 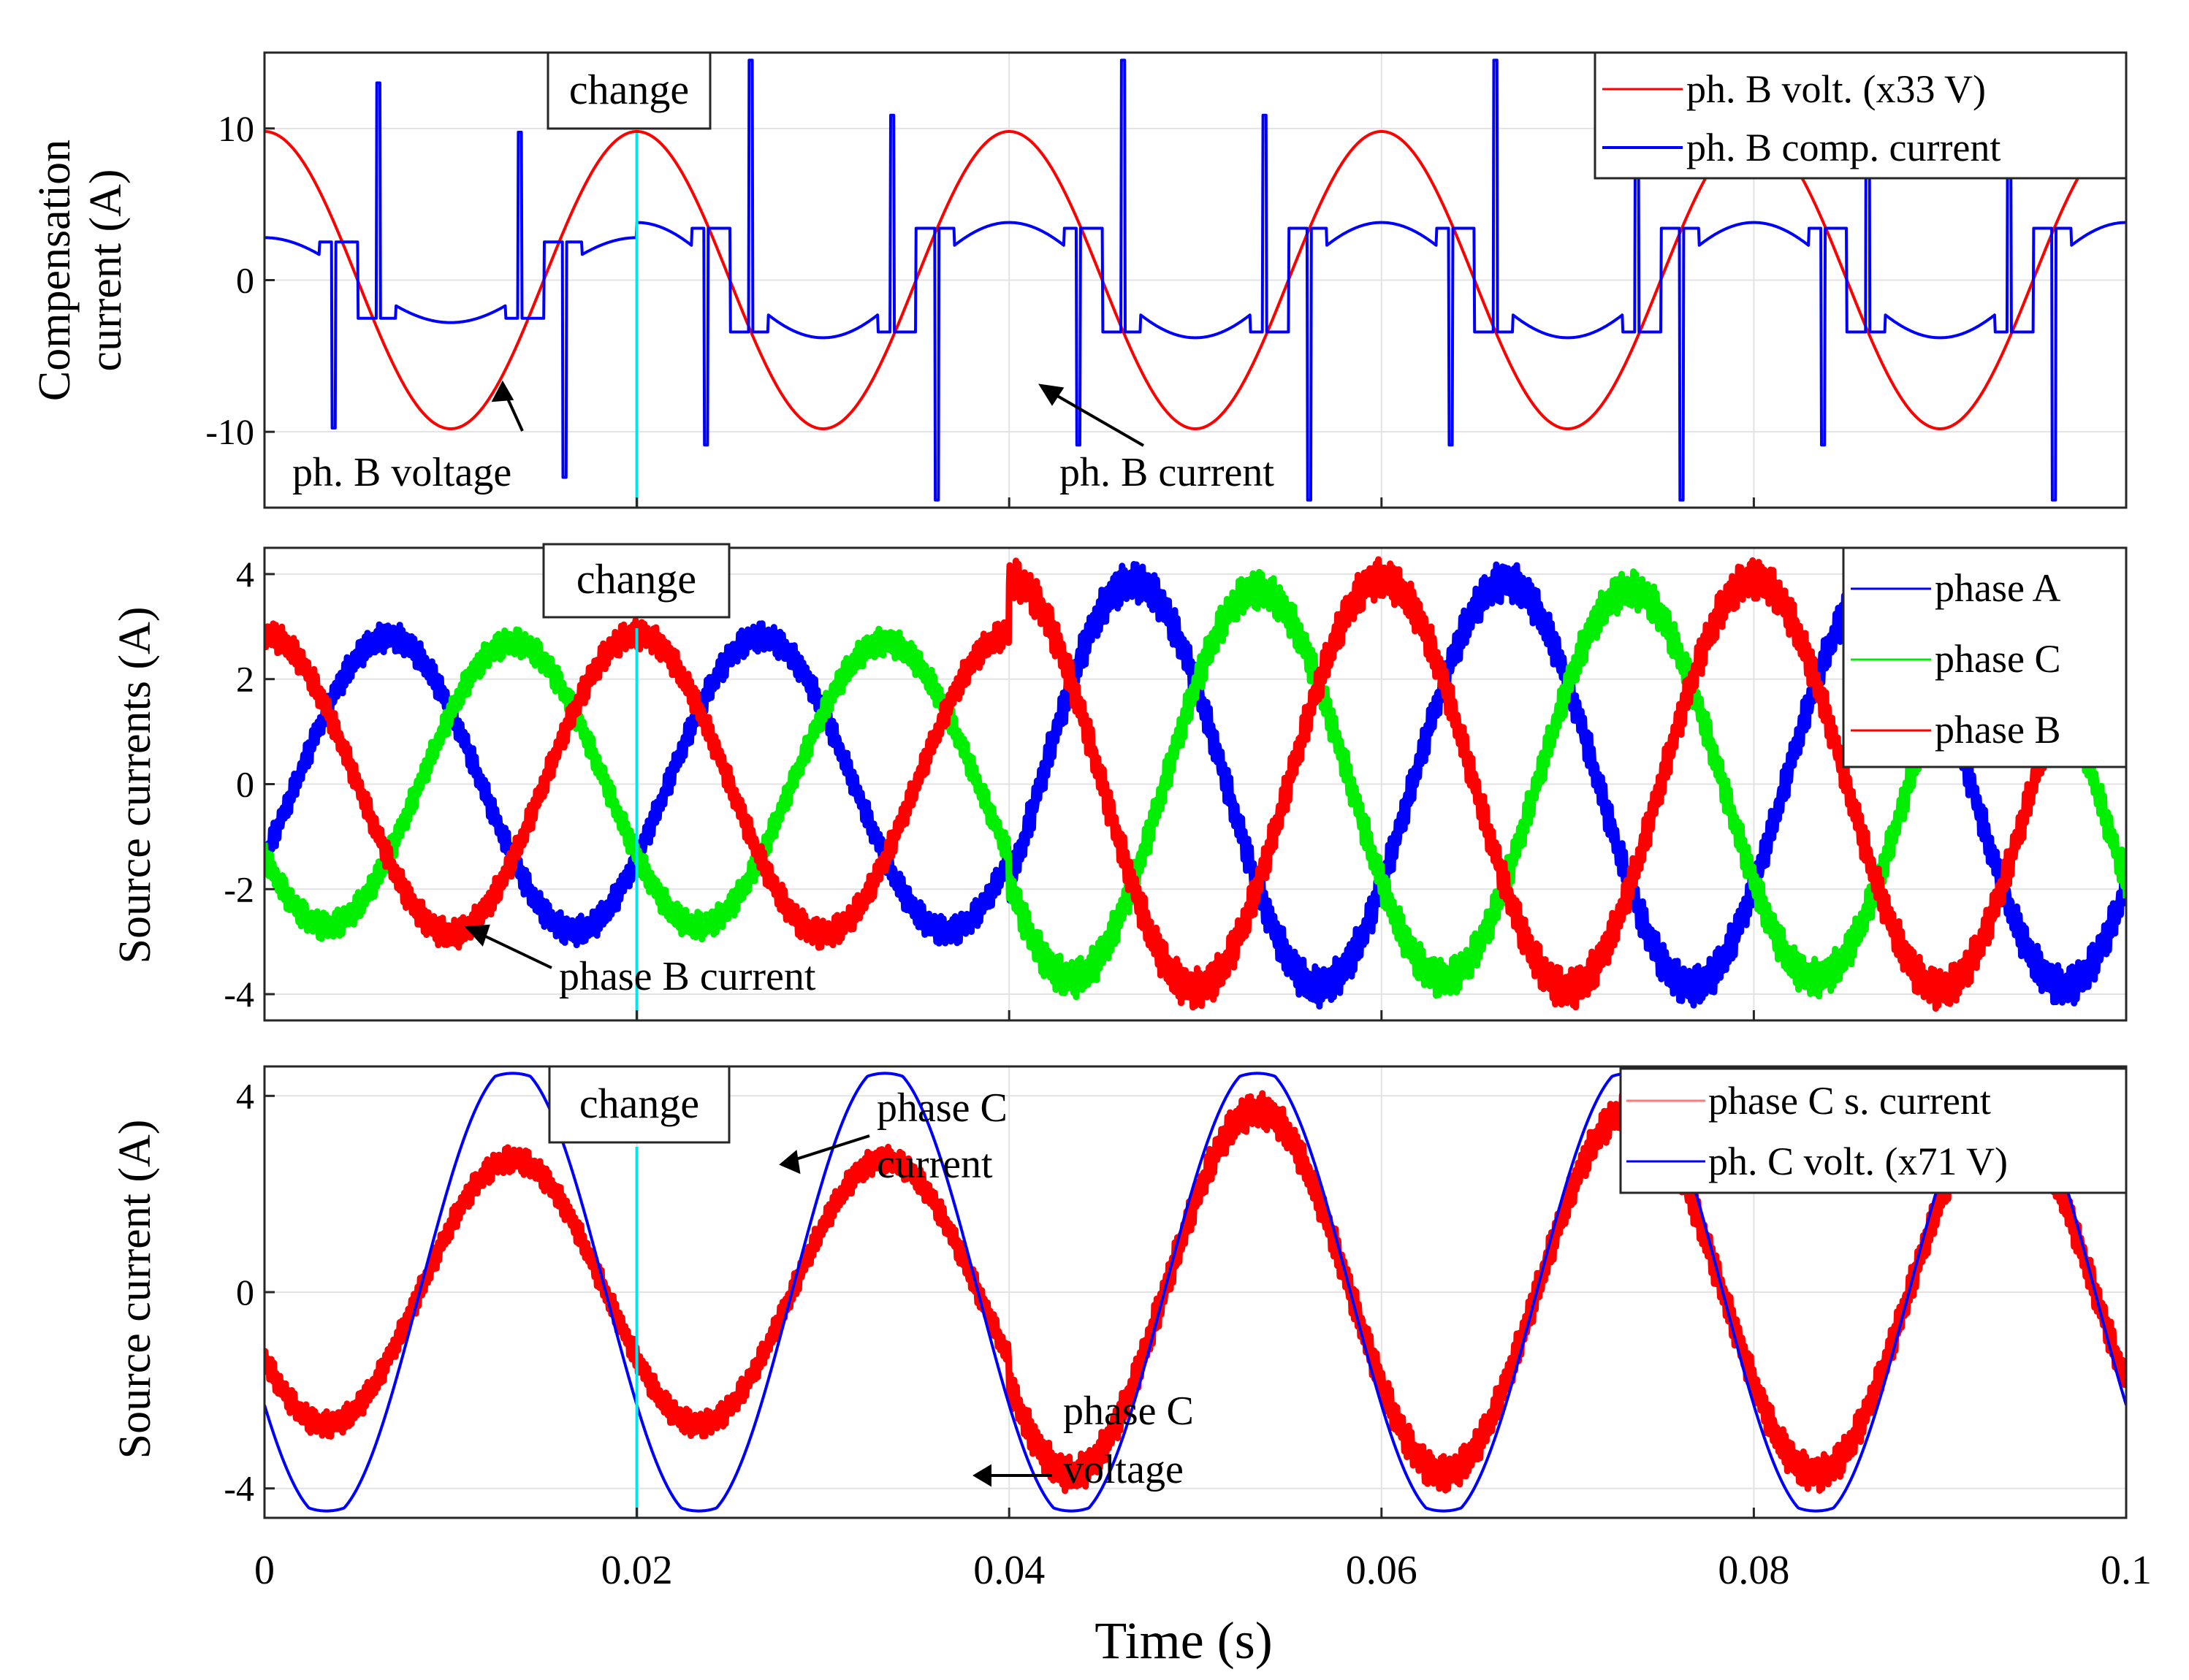 I want to click on legend-item-phase-b: phase B, so click(x=1998, y=730).